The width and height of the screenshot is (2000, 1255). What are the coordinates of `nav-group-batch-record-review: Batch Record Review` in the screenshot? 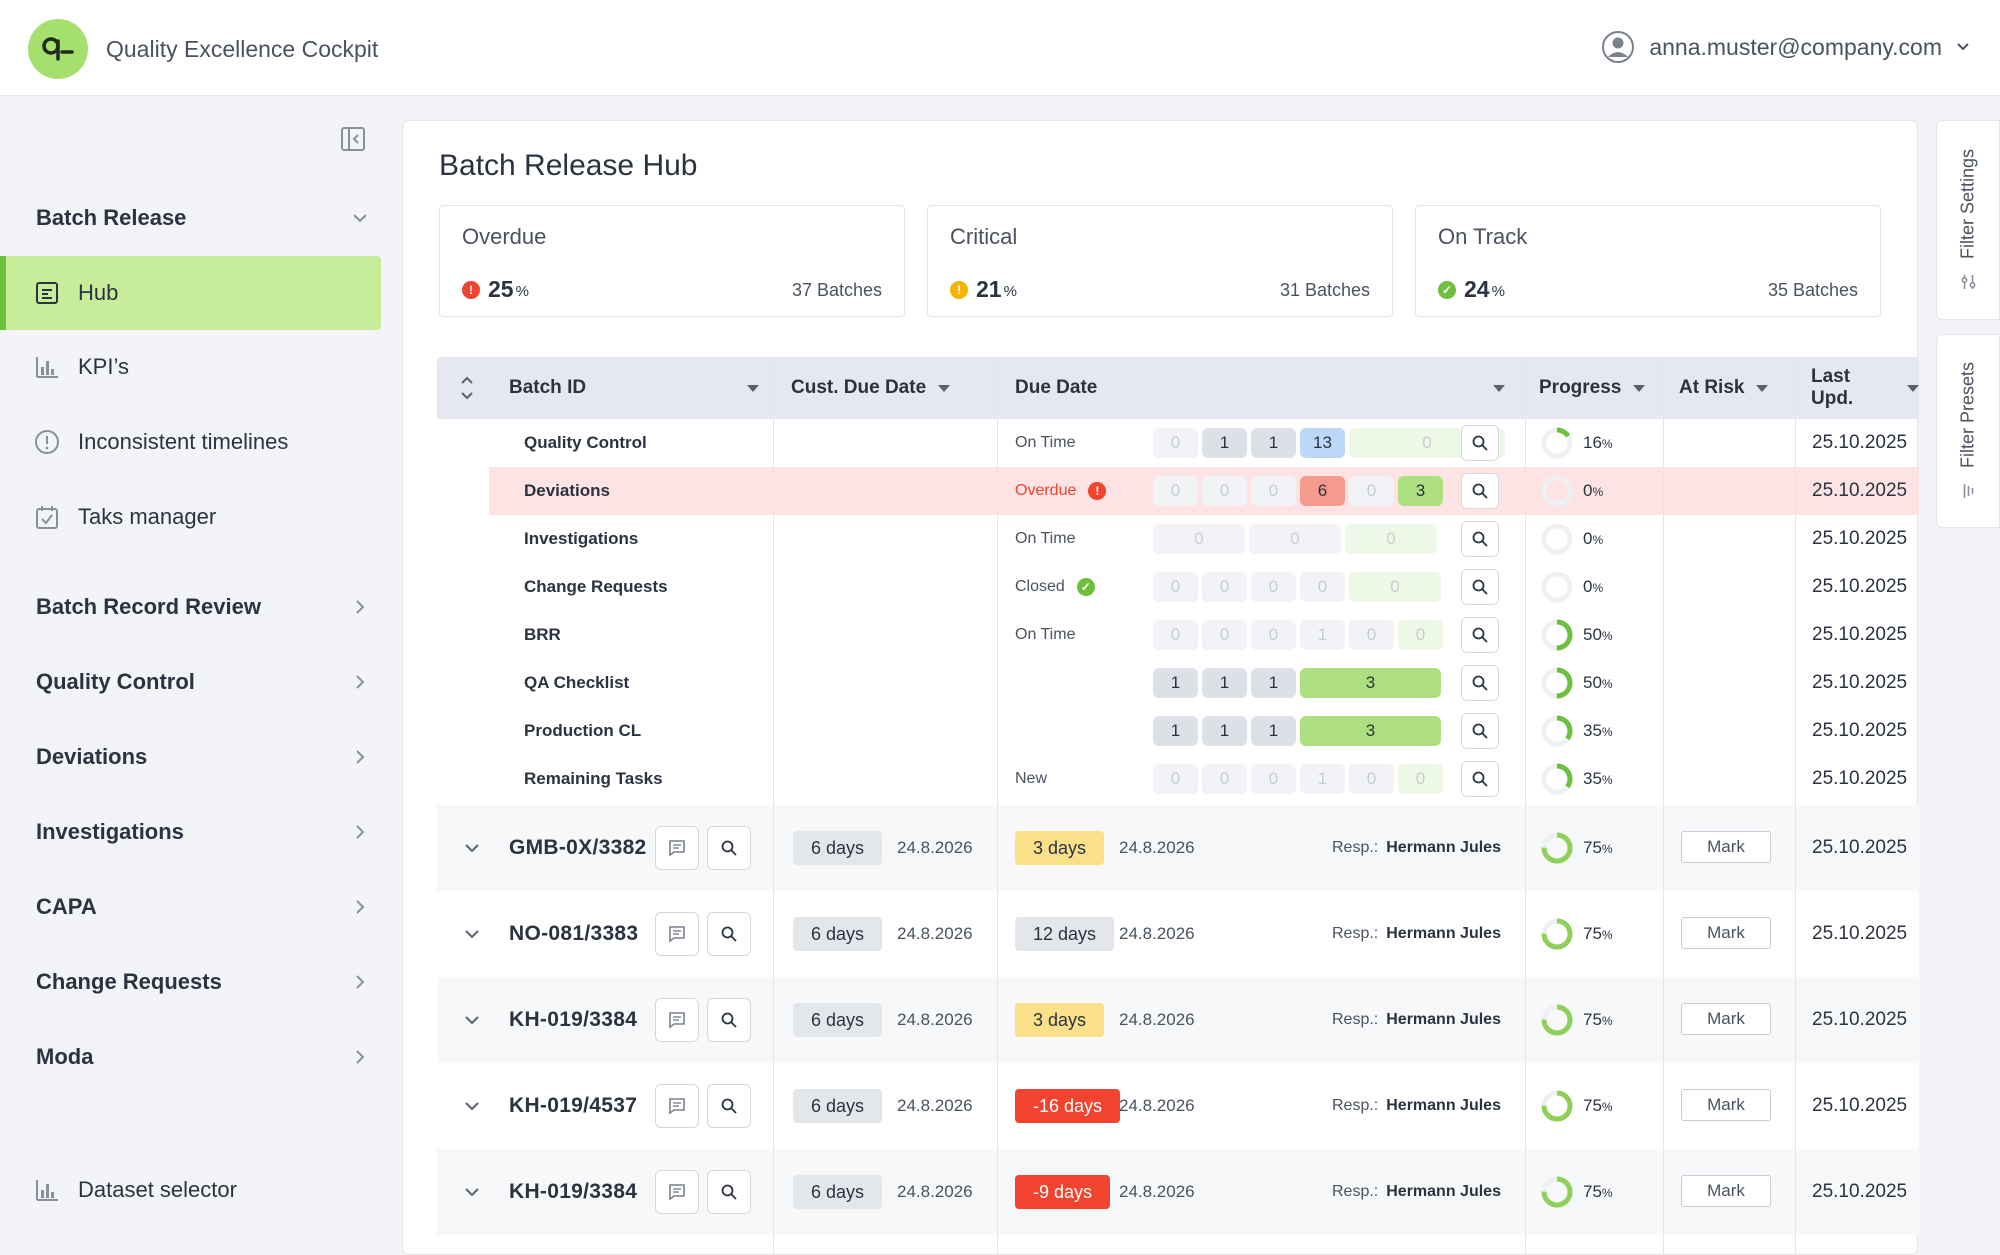 It's located at (202, 607).